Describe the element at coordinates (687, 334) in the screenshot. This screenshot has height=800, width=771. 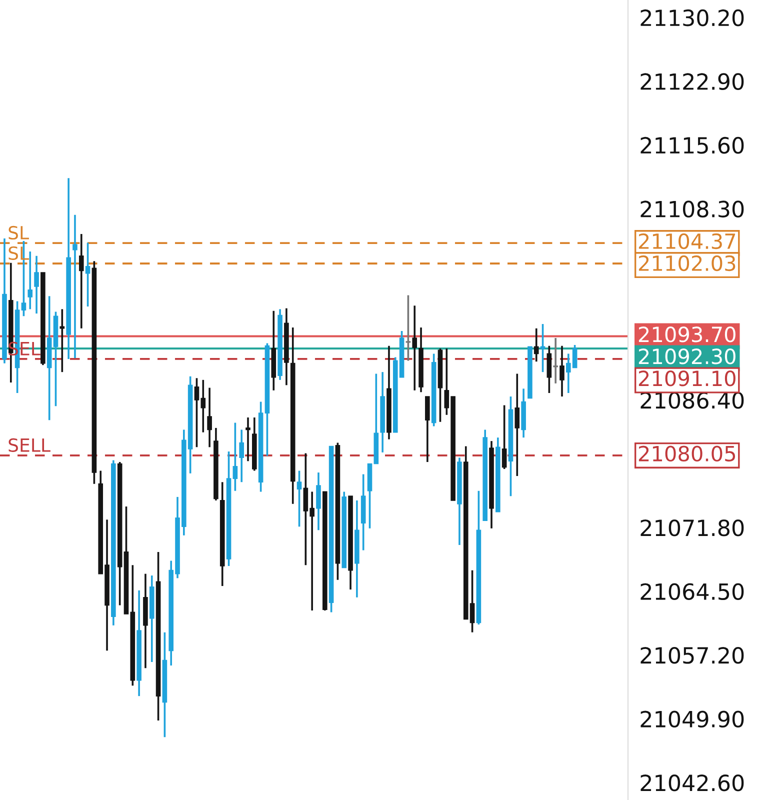
I see `text: 21093.70` at that location.